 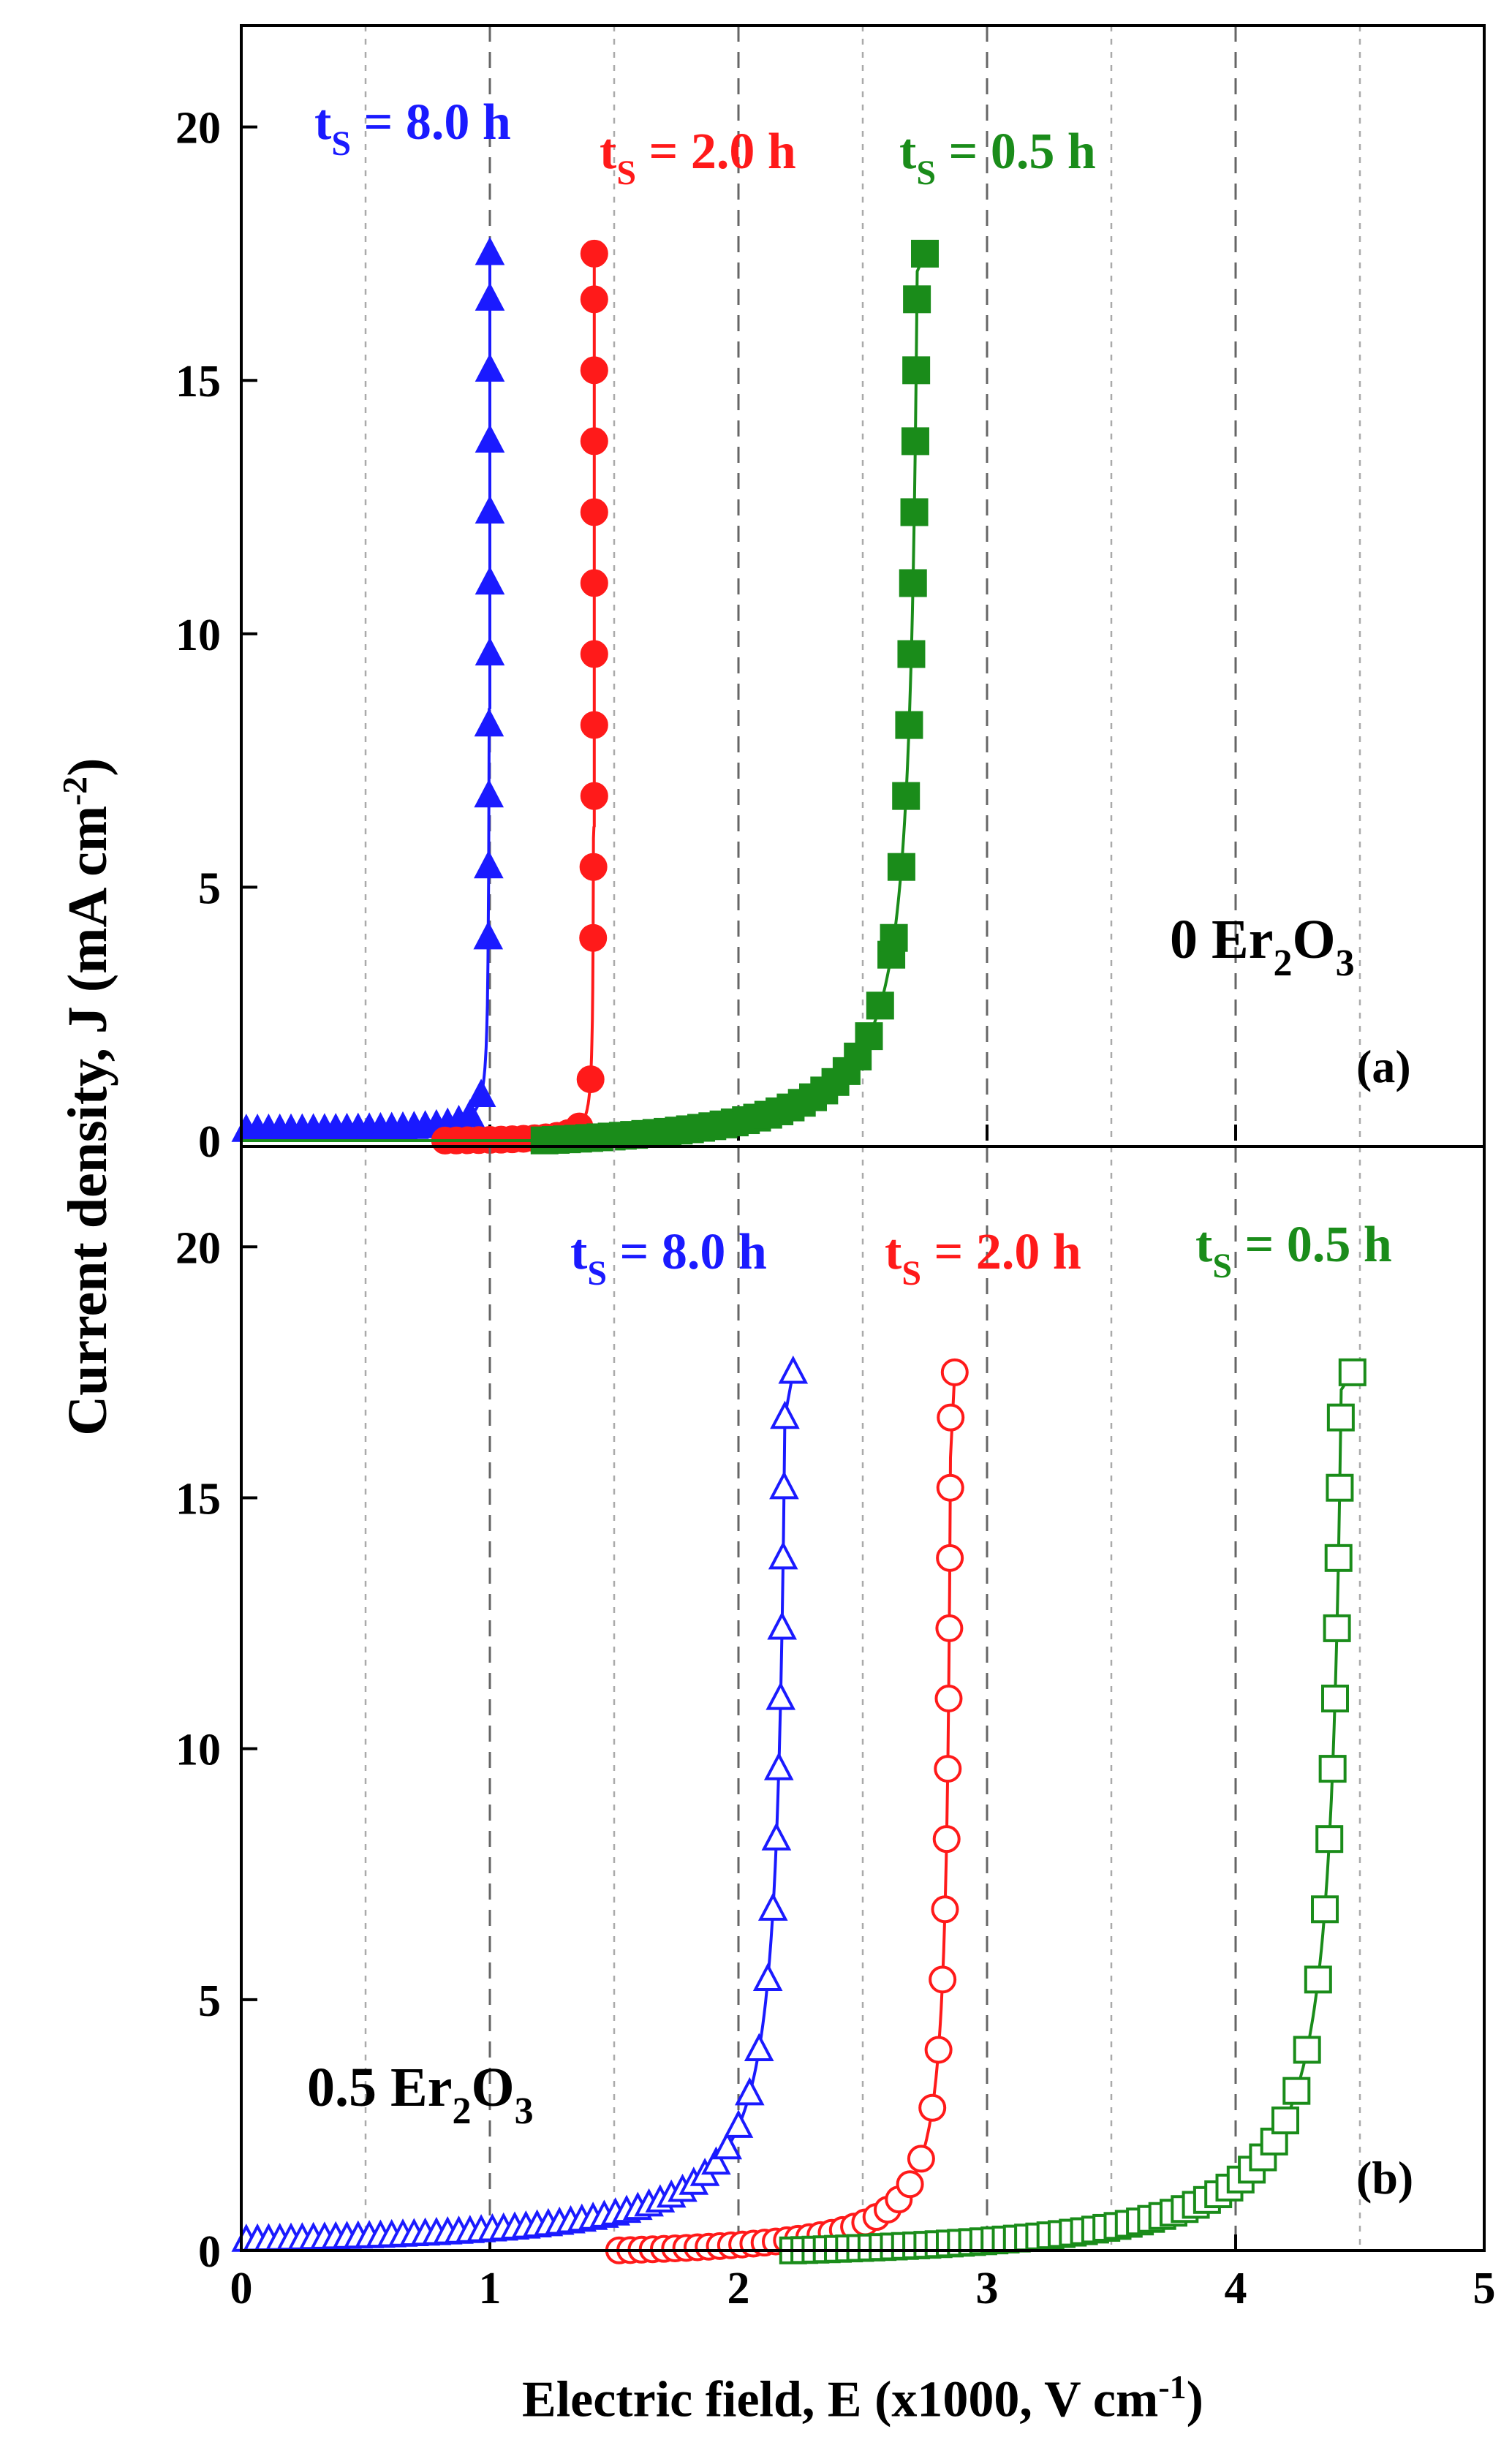 I want to click on legend-label: tS = 8.0 h, so click(x=412, y=128).